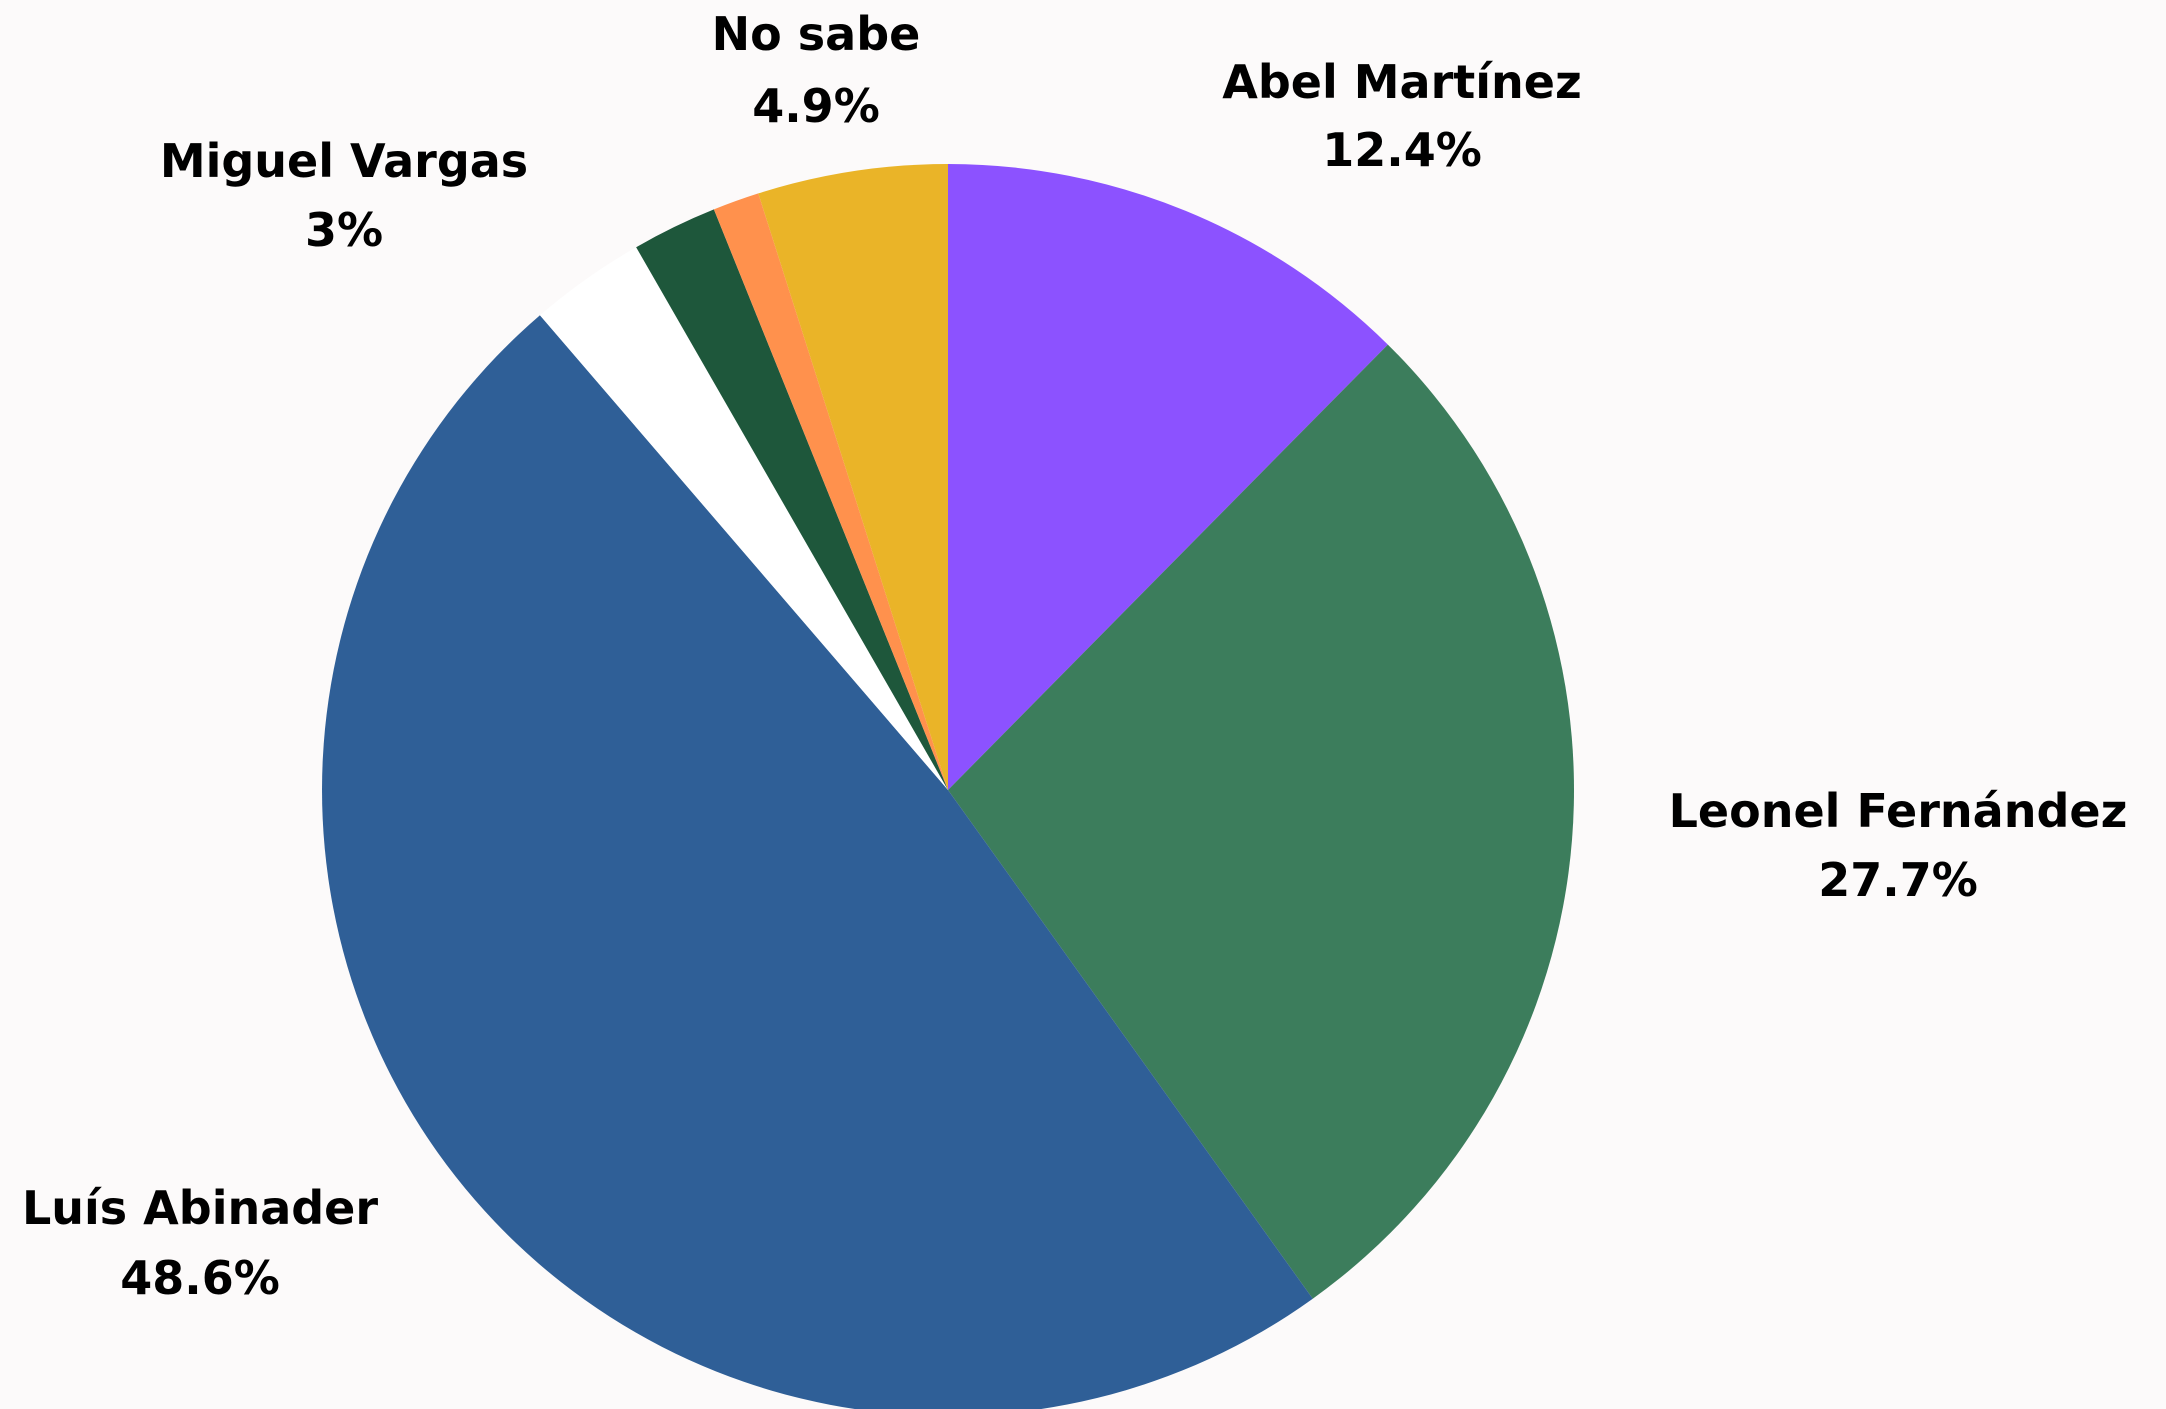  Describe the element at coordinates (1898, 811) in the screenshot. I see `slice-label-name: Leonel Fernández` at that location.